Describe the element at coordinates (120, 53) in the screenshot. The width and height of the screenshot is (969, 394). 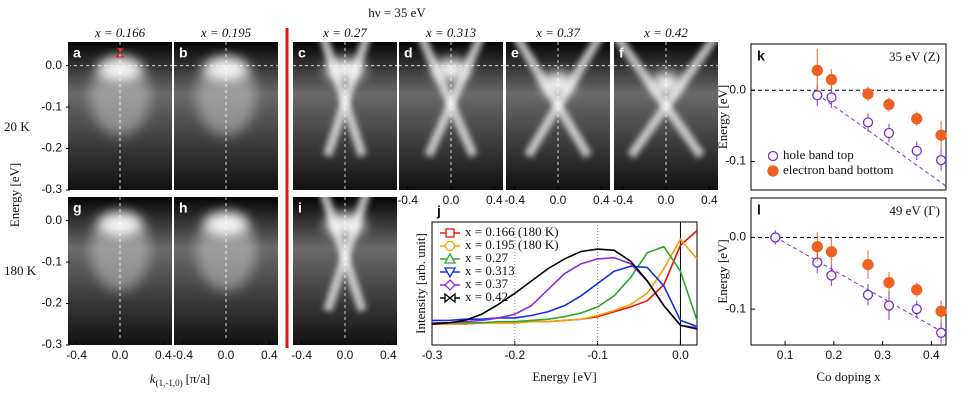
I see `z-label: Z` at that location.